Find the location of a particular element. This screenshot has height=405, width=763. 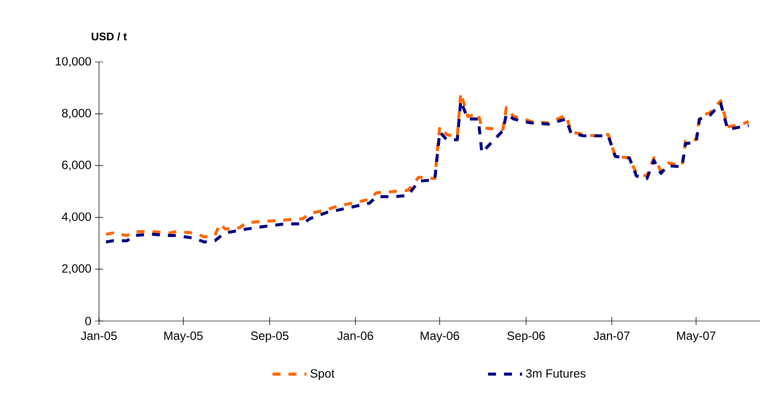

y-axis-title: USD / t is located at coordinates (109, 36).